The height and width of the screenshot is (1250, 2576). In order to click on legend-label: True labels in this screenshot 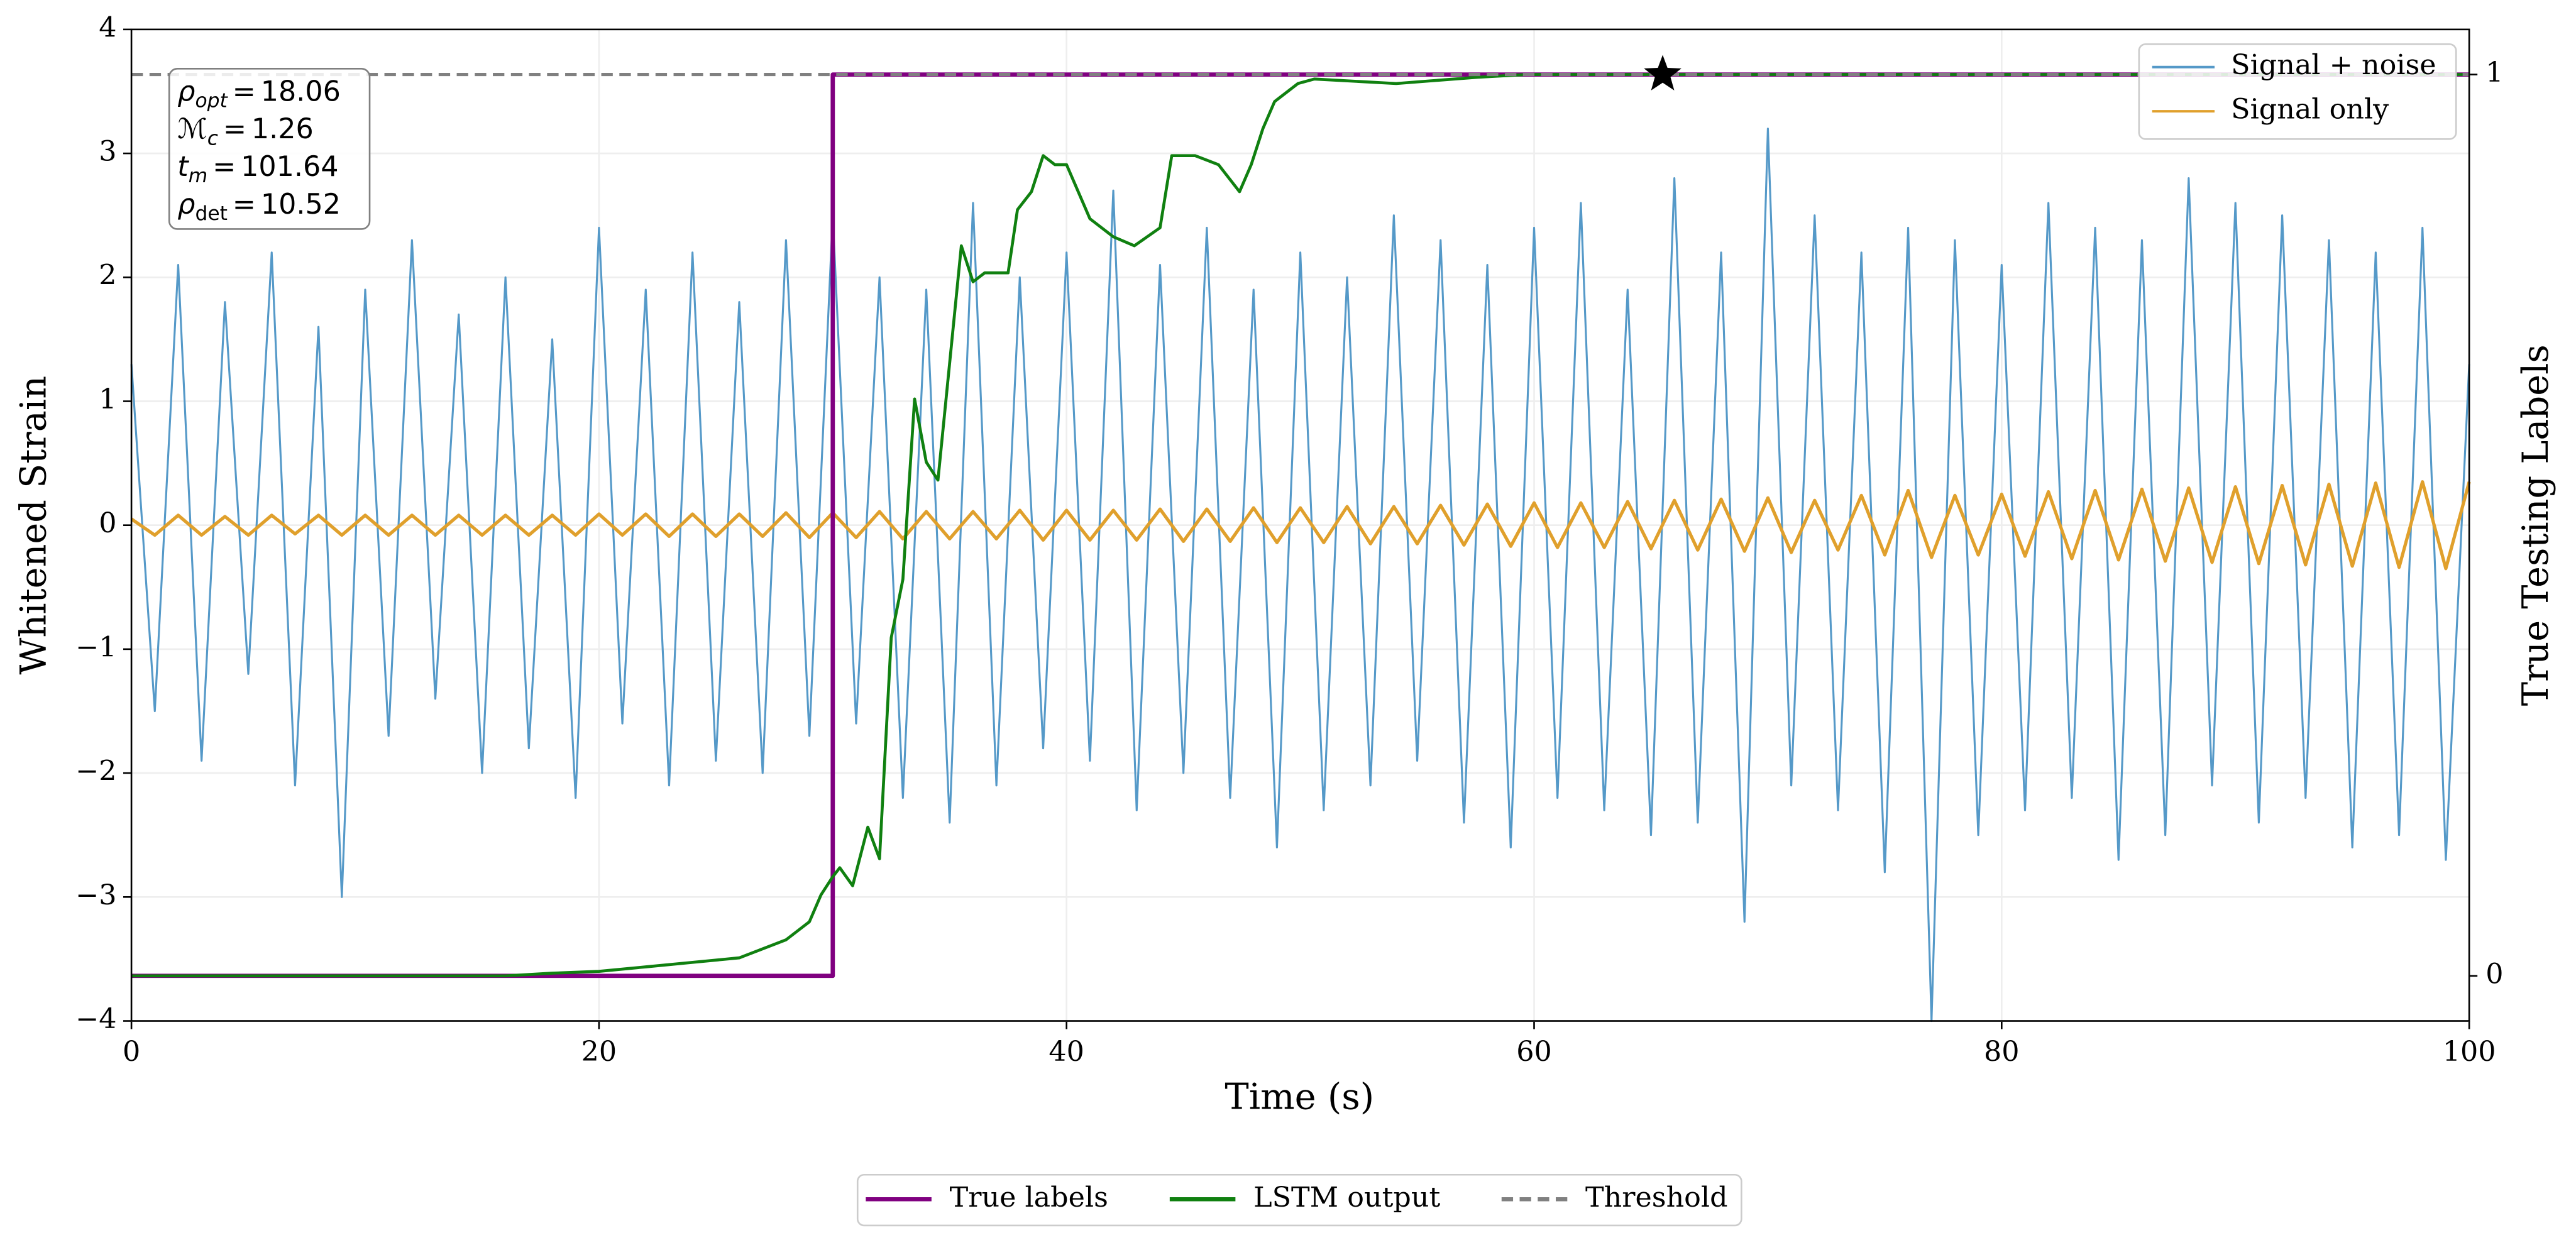, I will do `click(1029, 1197)`.